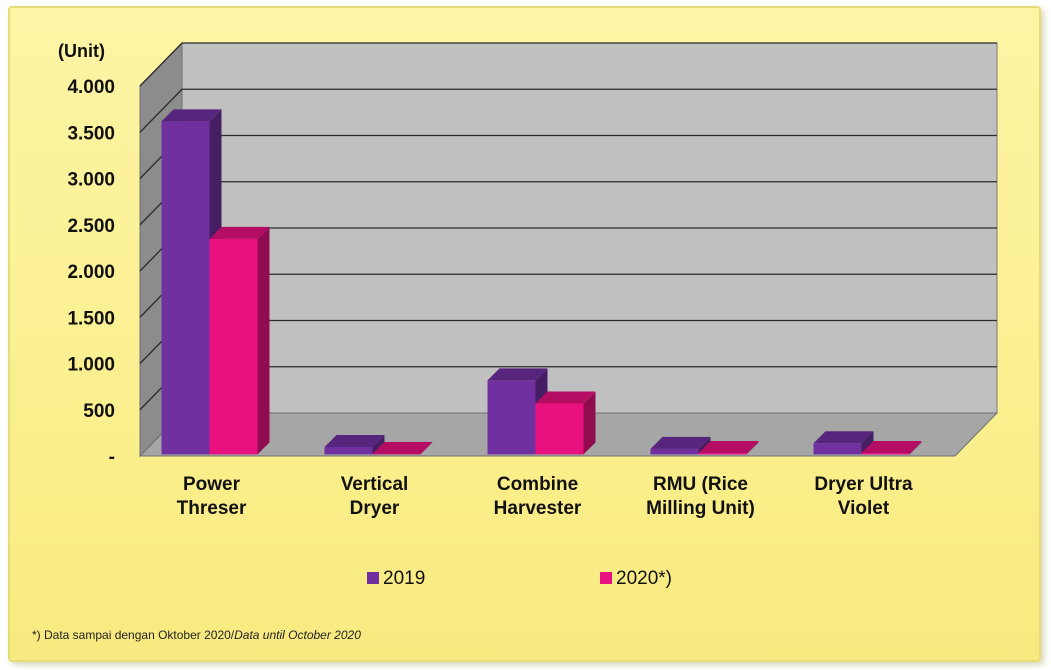 This screenshot has height=670, width=1051. Describe the element at coordinates (81, 51) in the screenshot. I see `y-axis-unit-label: (Unit)` at that location.